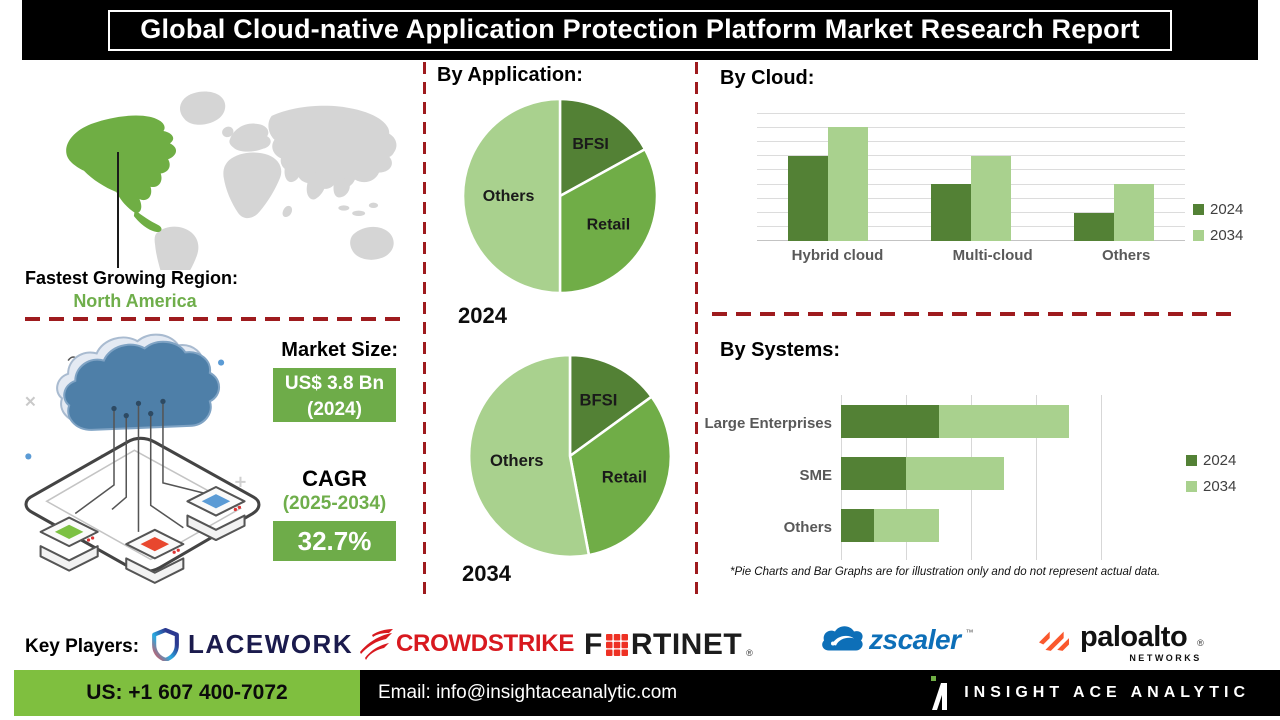  I want to click on insightace-logo-icon, so click(939, 693).